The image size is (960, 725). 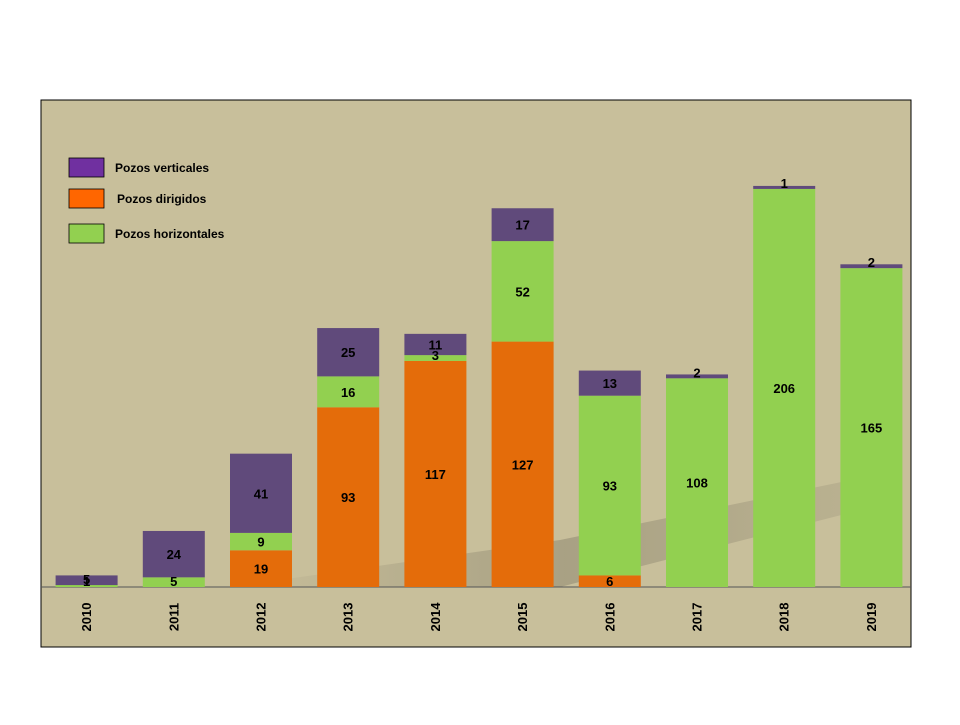 I want to click on bar-2011-pozos-horizontales, so click(x=173, y=582).